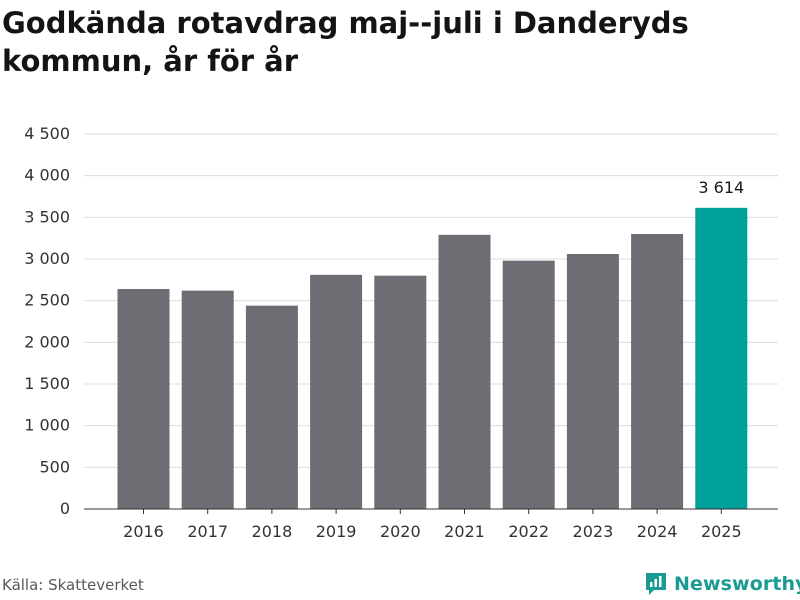 The width and height of the screenshot is (800, 600). I want to click on x-tick-label: 2025, so click(721, 531).